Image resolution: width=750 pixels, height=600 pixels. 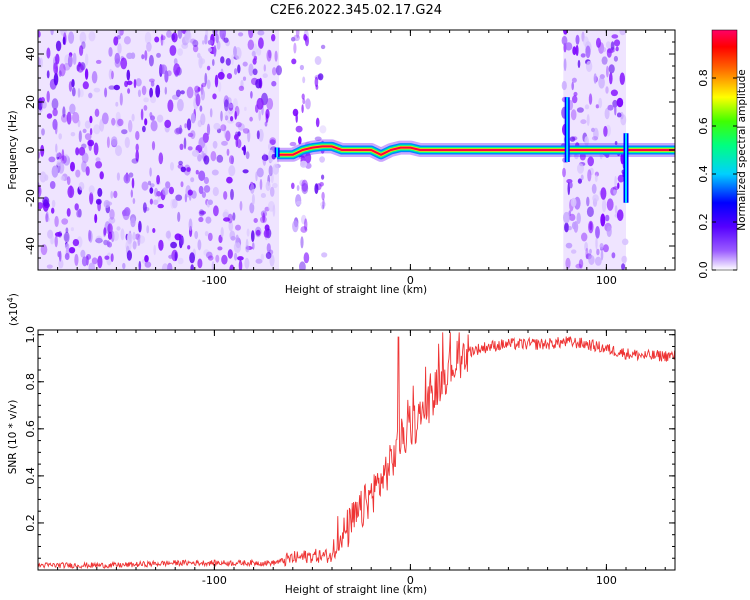 I want to click on colorbar-tick-label: 0.0, so click(x=703, y=270).